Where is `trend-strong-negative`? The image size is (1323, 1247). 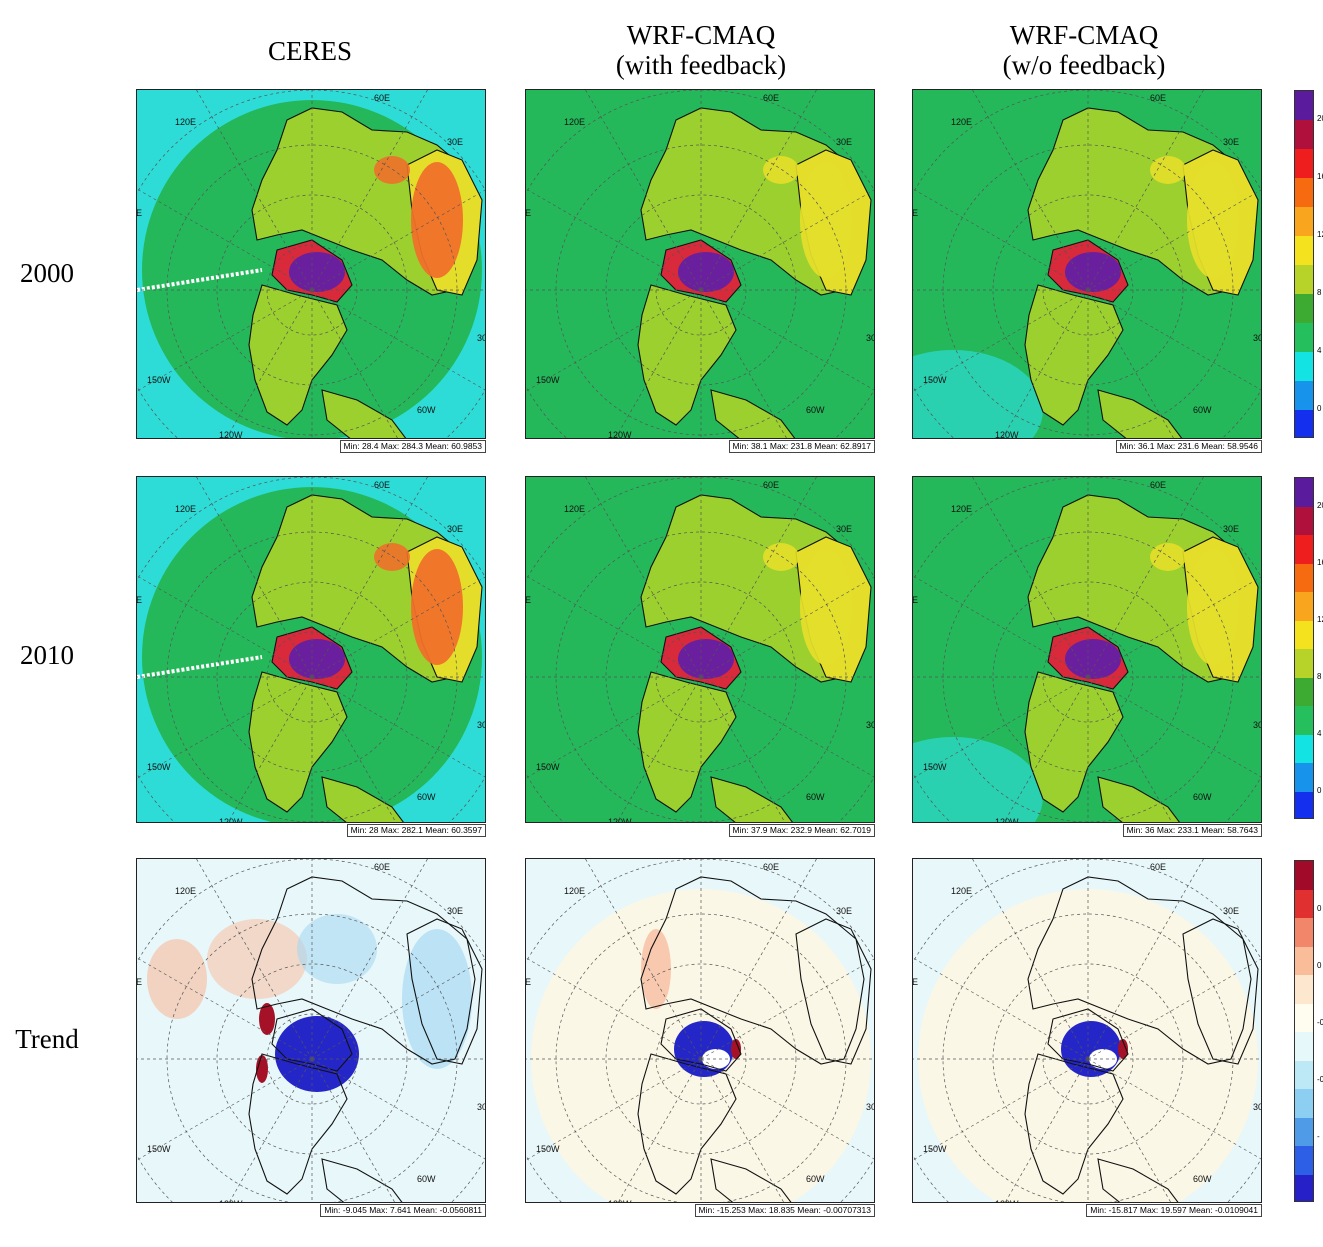 trend-strong-negative is located at coordinates (317, 1054).